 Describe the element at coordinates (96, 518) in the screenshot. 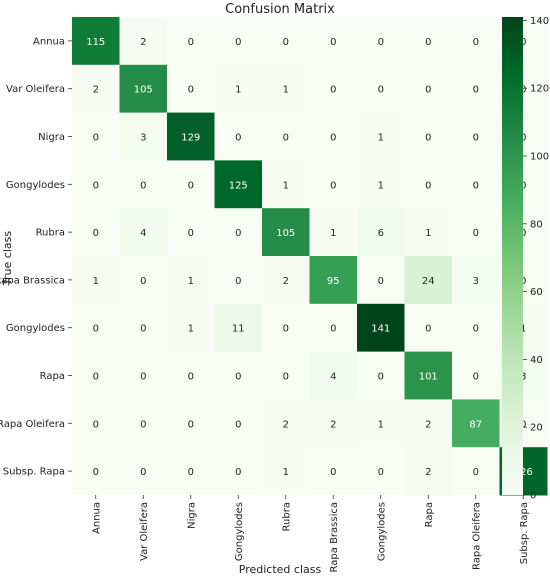

I see `column-label: Annua` at that location.